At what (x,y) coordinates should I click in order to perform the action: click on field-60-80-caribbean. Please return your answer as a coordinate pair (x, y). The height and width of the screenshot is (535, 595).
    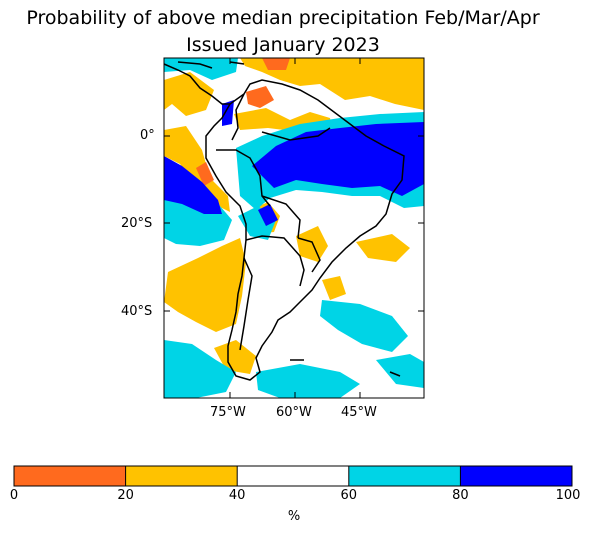
    Looking at the image, I should click on (201, 69).